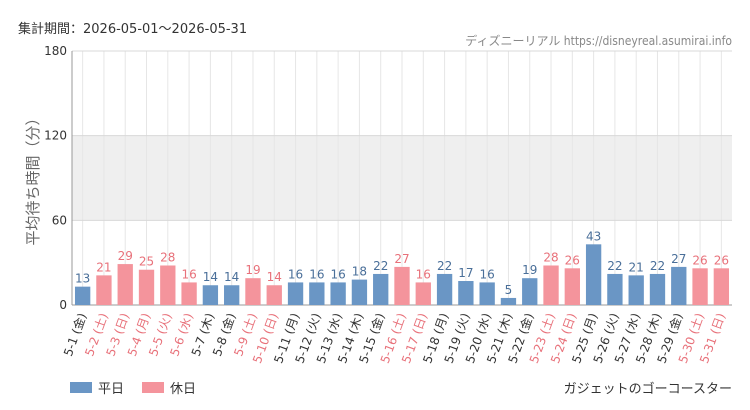 Image resolution: width=750 pixels, height=410 pixels. What do you see at coordinates (59, 220) in the screenshot?
I see `y-tick-label: 60` at bounding box center [59, 220].